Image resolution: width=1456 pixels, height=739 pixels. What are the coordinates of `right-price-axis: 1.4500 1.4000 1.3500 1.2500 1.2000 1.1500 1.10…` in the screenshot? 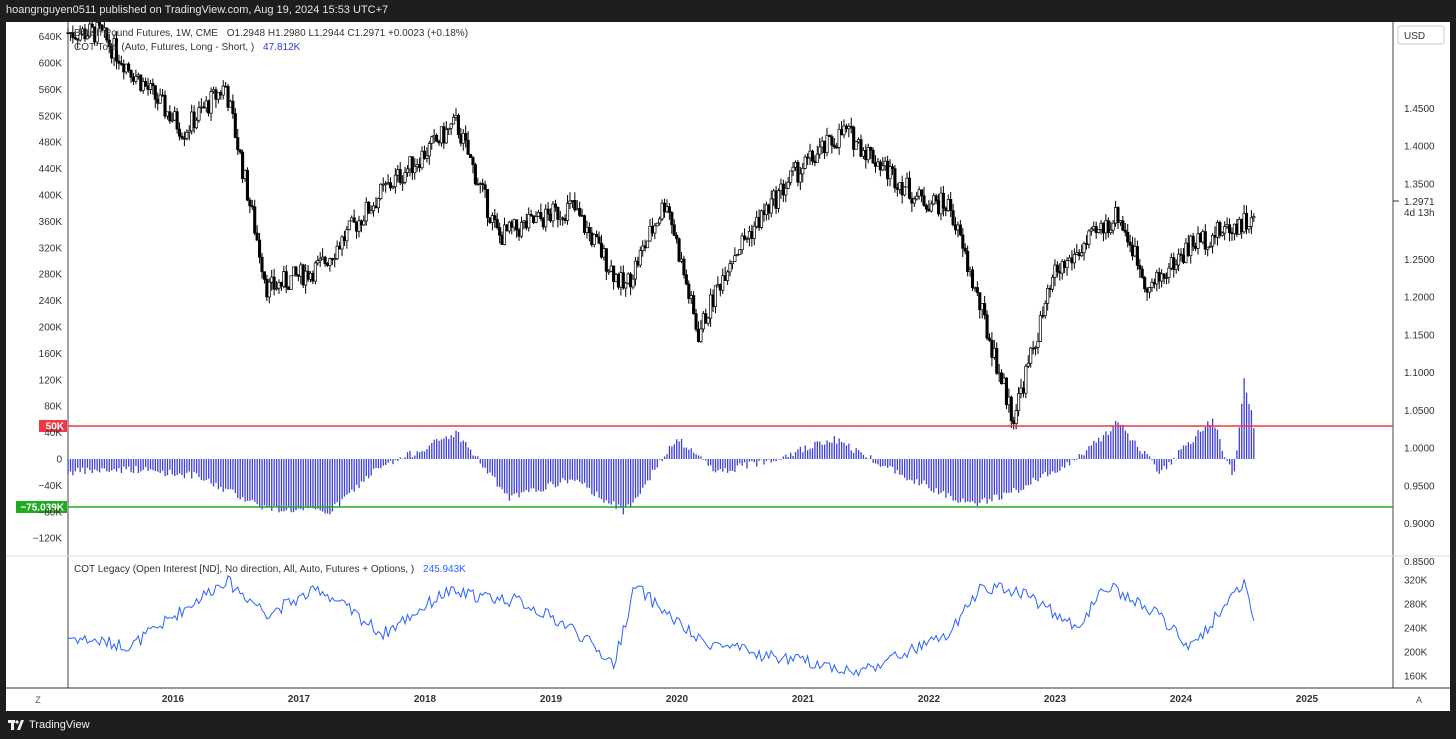 It's located at (1419, 336).